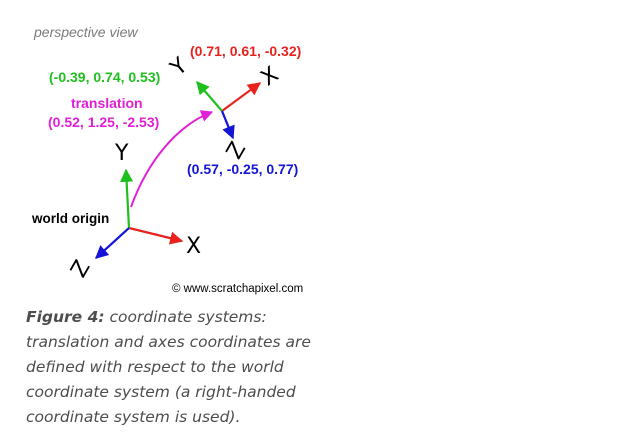 The height and width of the screenshot is (437, 636). I want to click on local-x-letter: X, so click(270, 76).